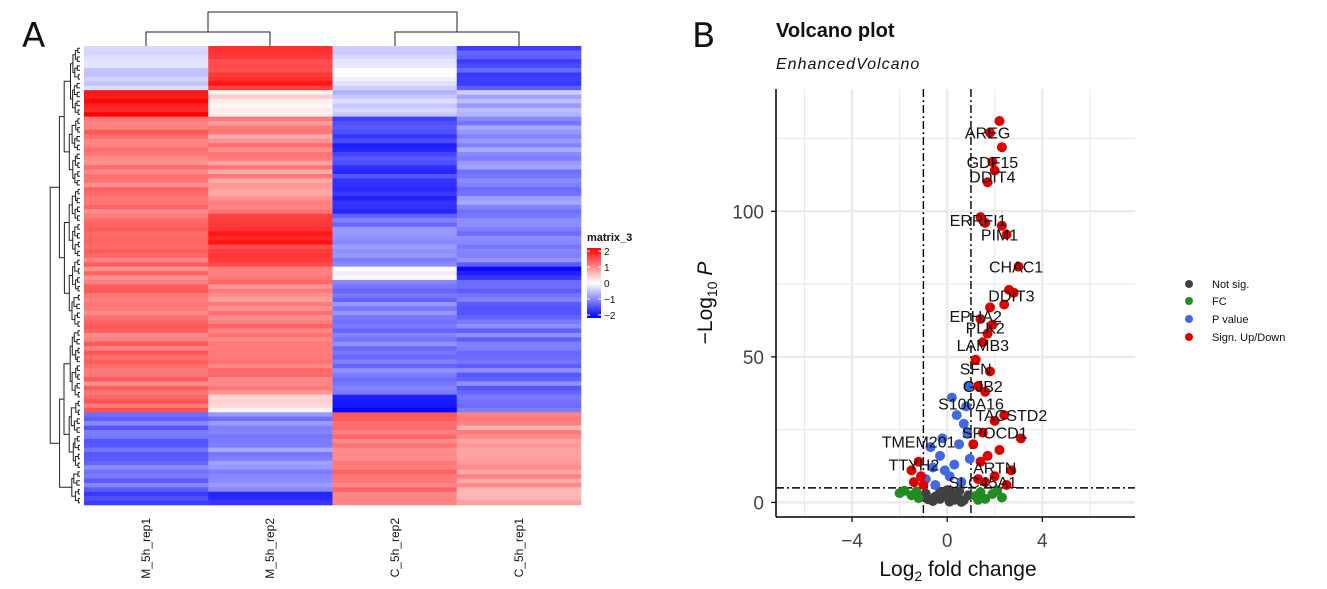 The image size is (1327, 589). Describe the element at coordinates (914, 466) in the screenshot. I see `gene-label: TTYH2` at that location.